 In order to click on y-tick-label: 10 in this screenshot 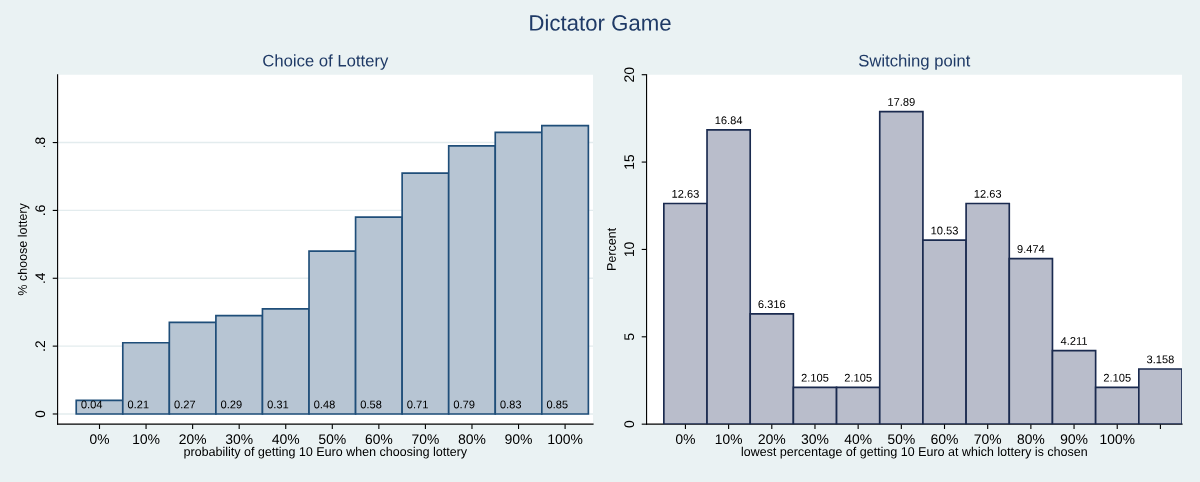, I will do `click(629, 249)`.